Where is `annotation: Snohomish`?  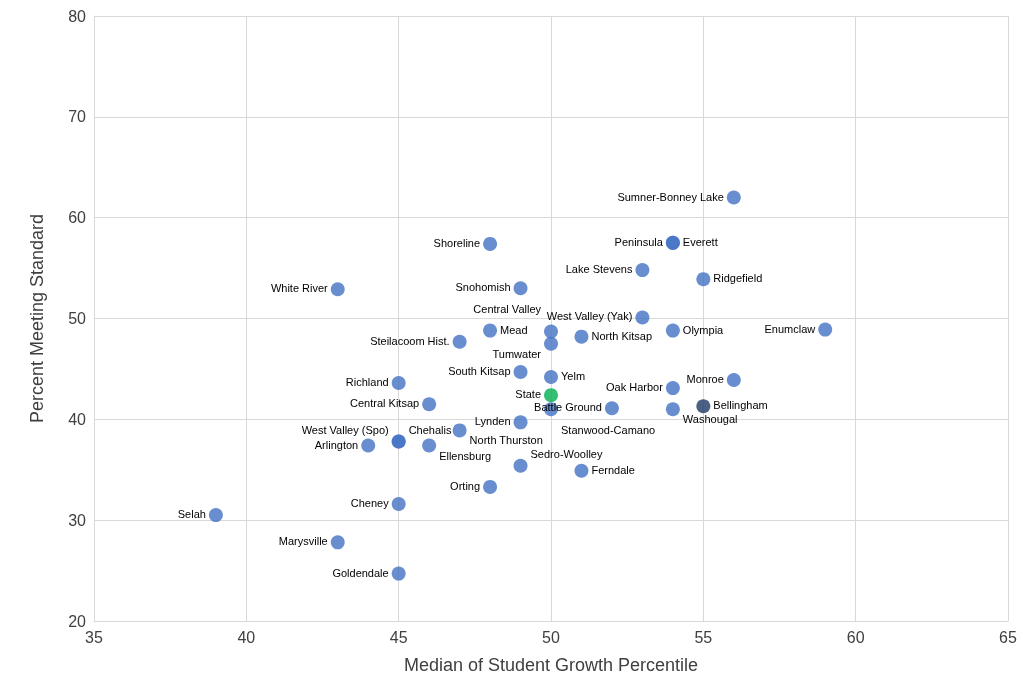 annotation: Snohomish is located at coordinates (483, 287).